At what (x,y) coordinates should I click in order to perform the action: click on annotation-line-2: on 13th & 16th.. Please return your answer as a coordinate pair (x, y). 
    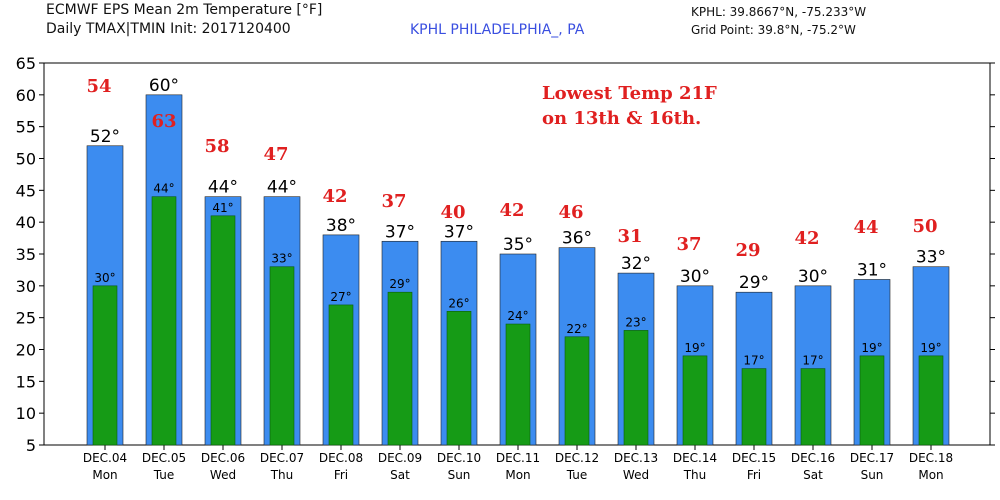
    Looking at the image, I should click on (621, 118).